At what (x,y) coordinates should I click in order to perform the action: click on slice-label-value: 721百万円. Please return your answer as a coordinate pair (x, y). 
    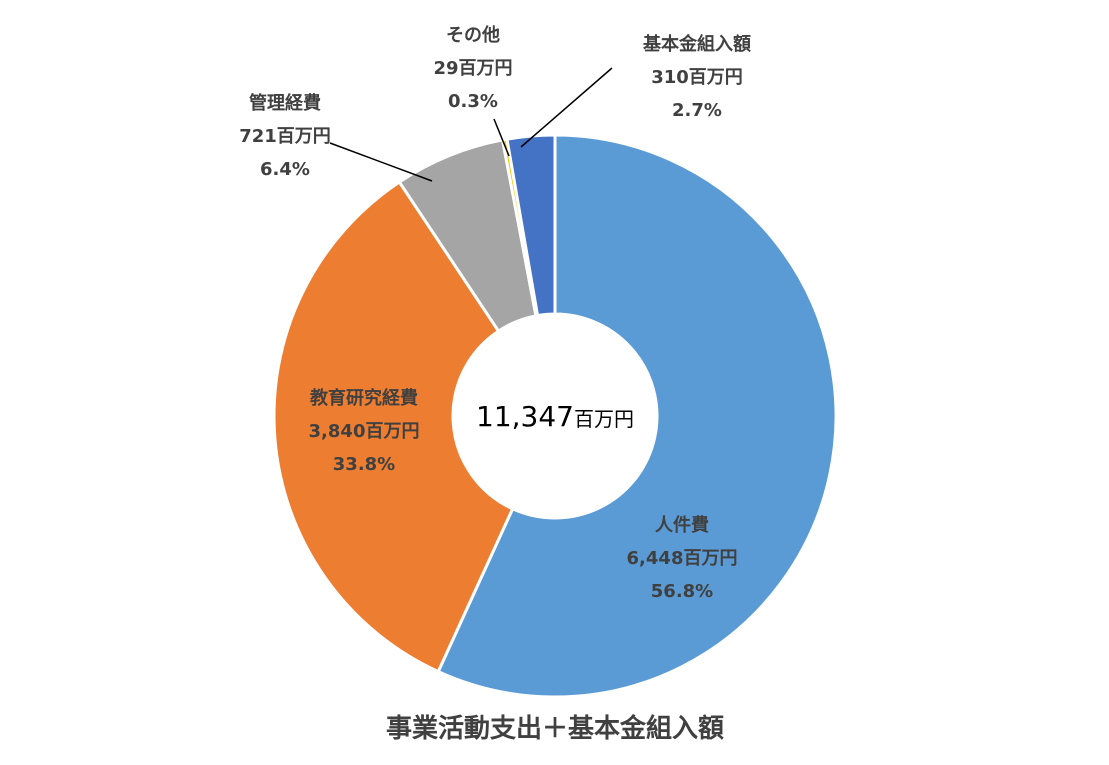
    Looking at the image, I should click on (285, 136).